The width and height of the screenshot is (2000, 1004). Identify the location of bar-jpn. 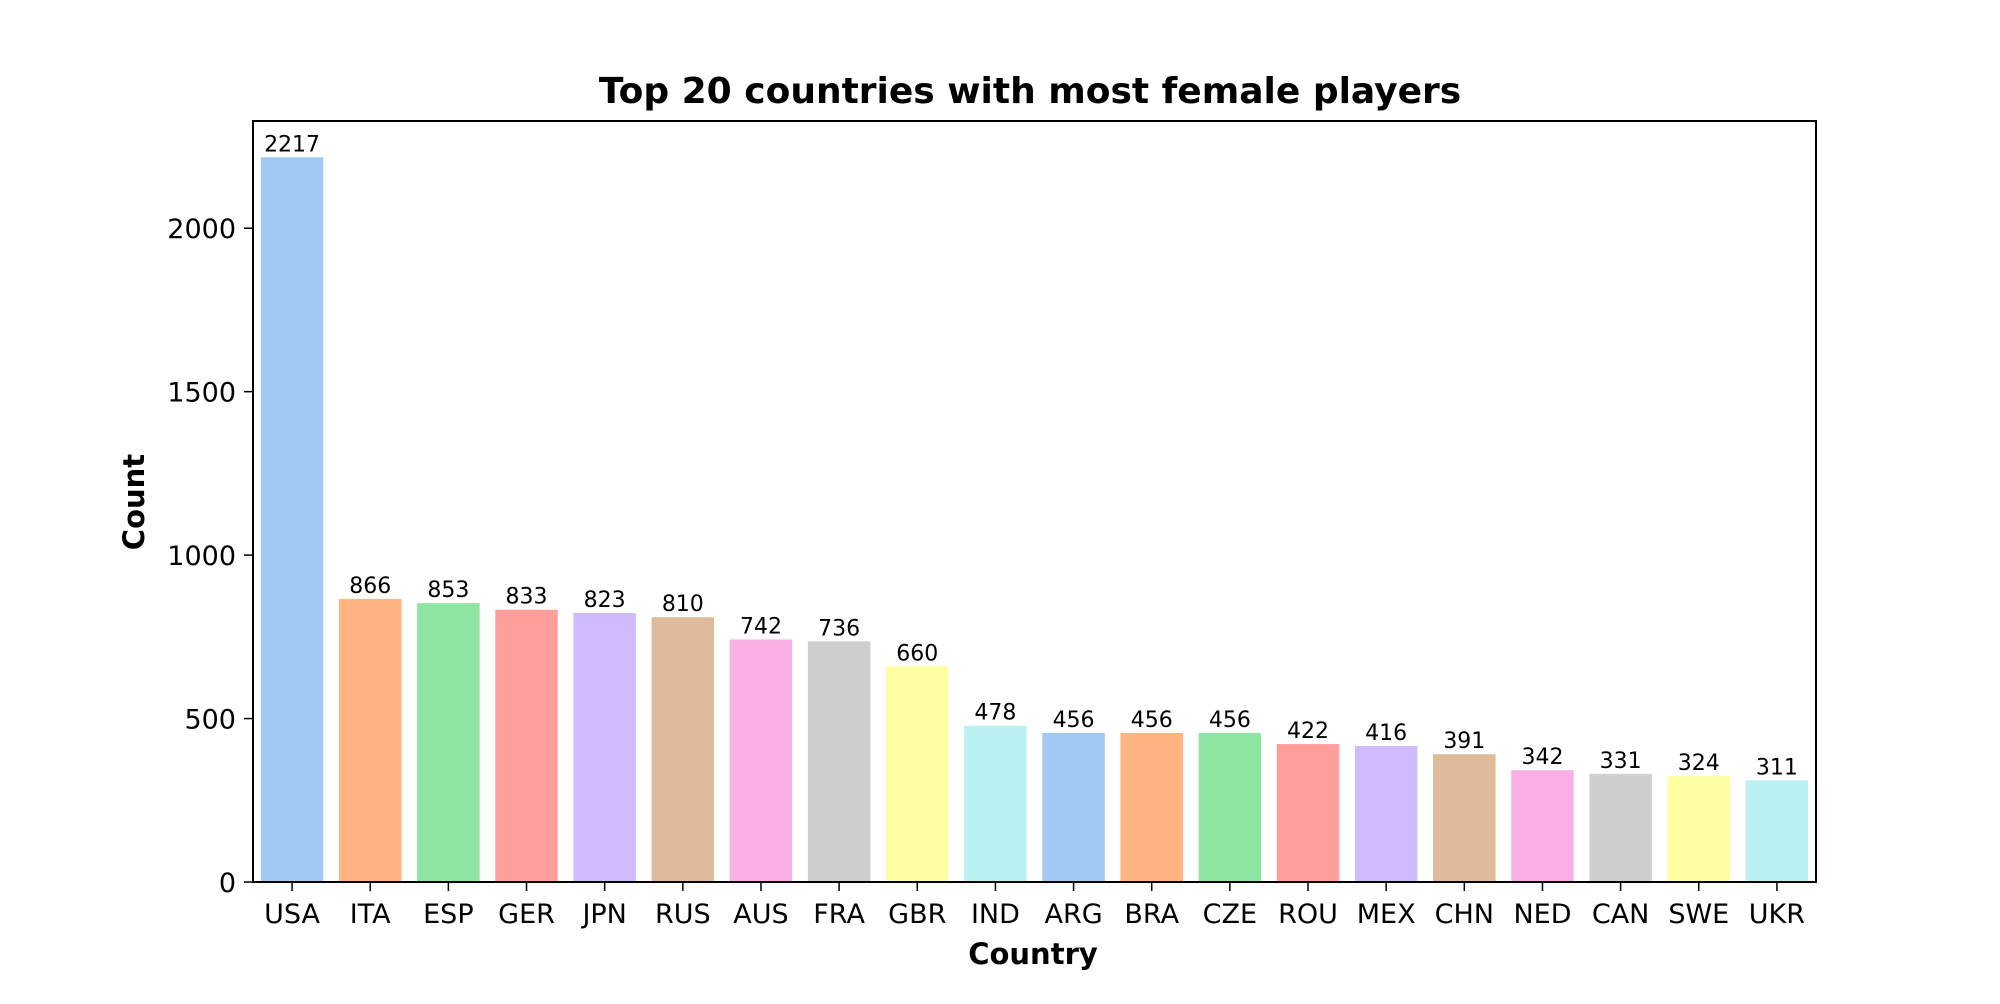
(604, 747).